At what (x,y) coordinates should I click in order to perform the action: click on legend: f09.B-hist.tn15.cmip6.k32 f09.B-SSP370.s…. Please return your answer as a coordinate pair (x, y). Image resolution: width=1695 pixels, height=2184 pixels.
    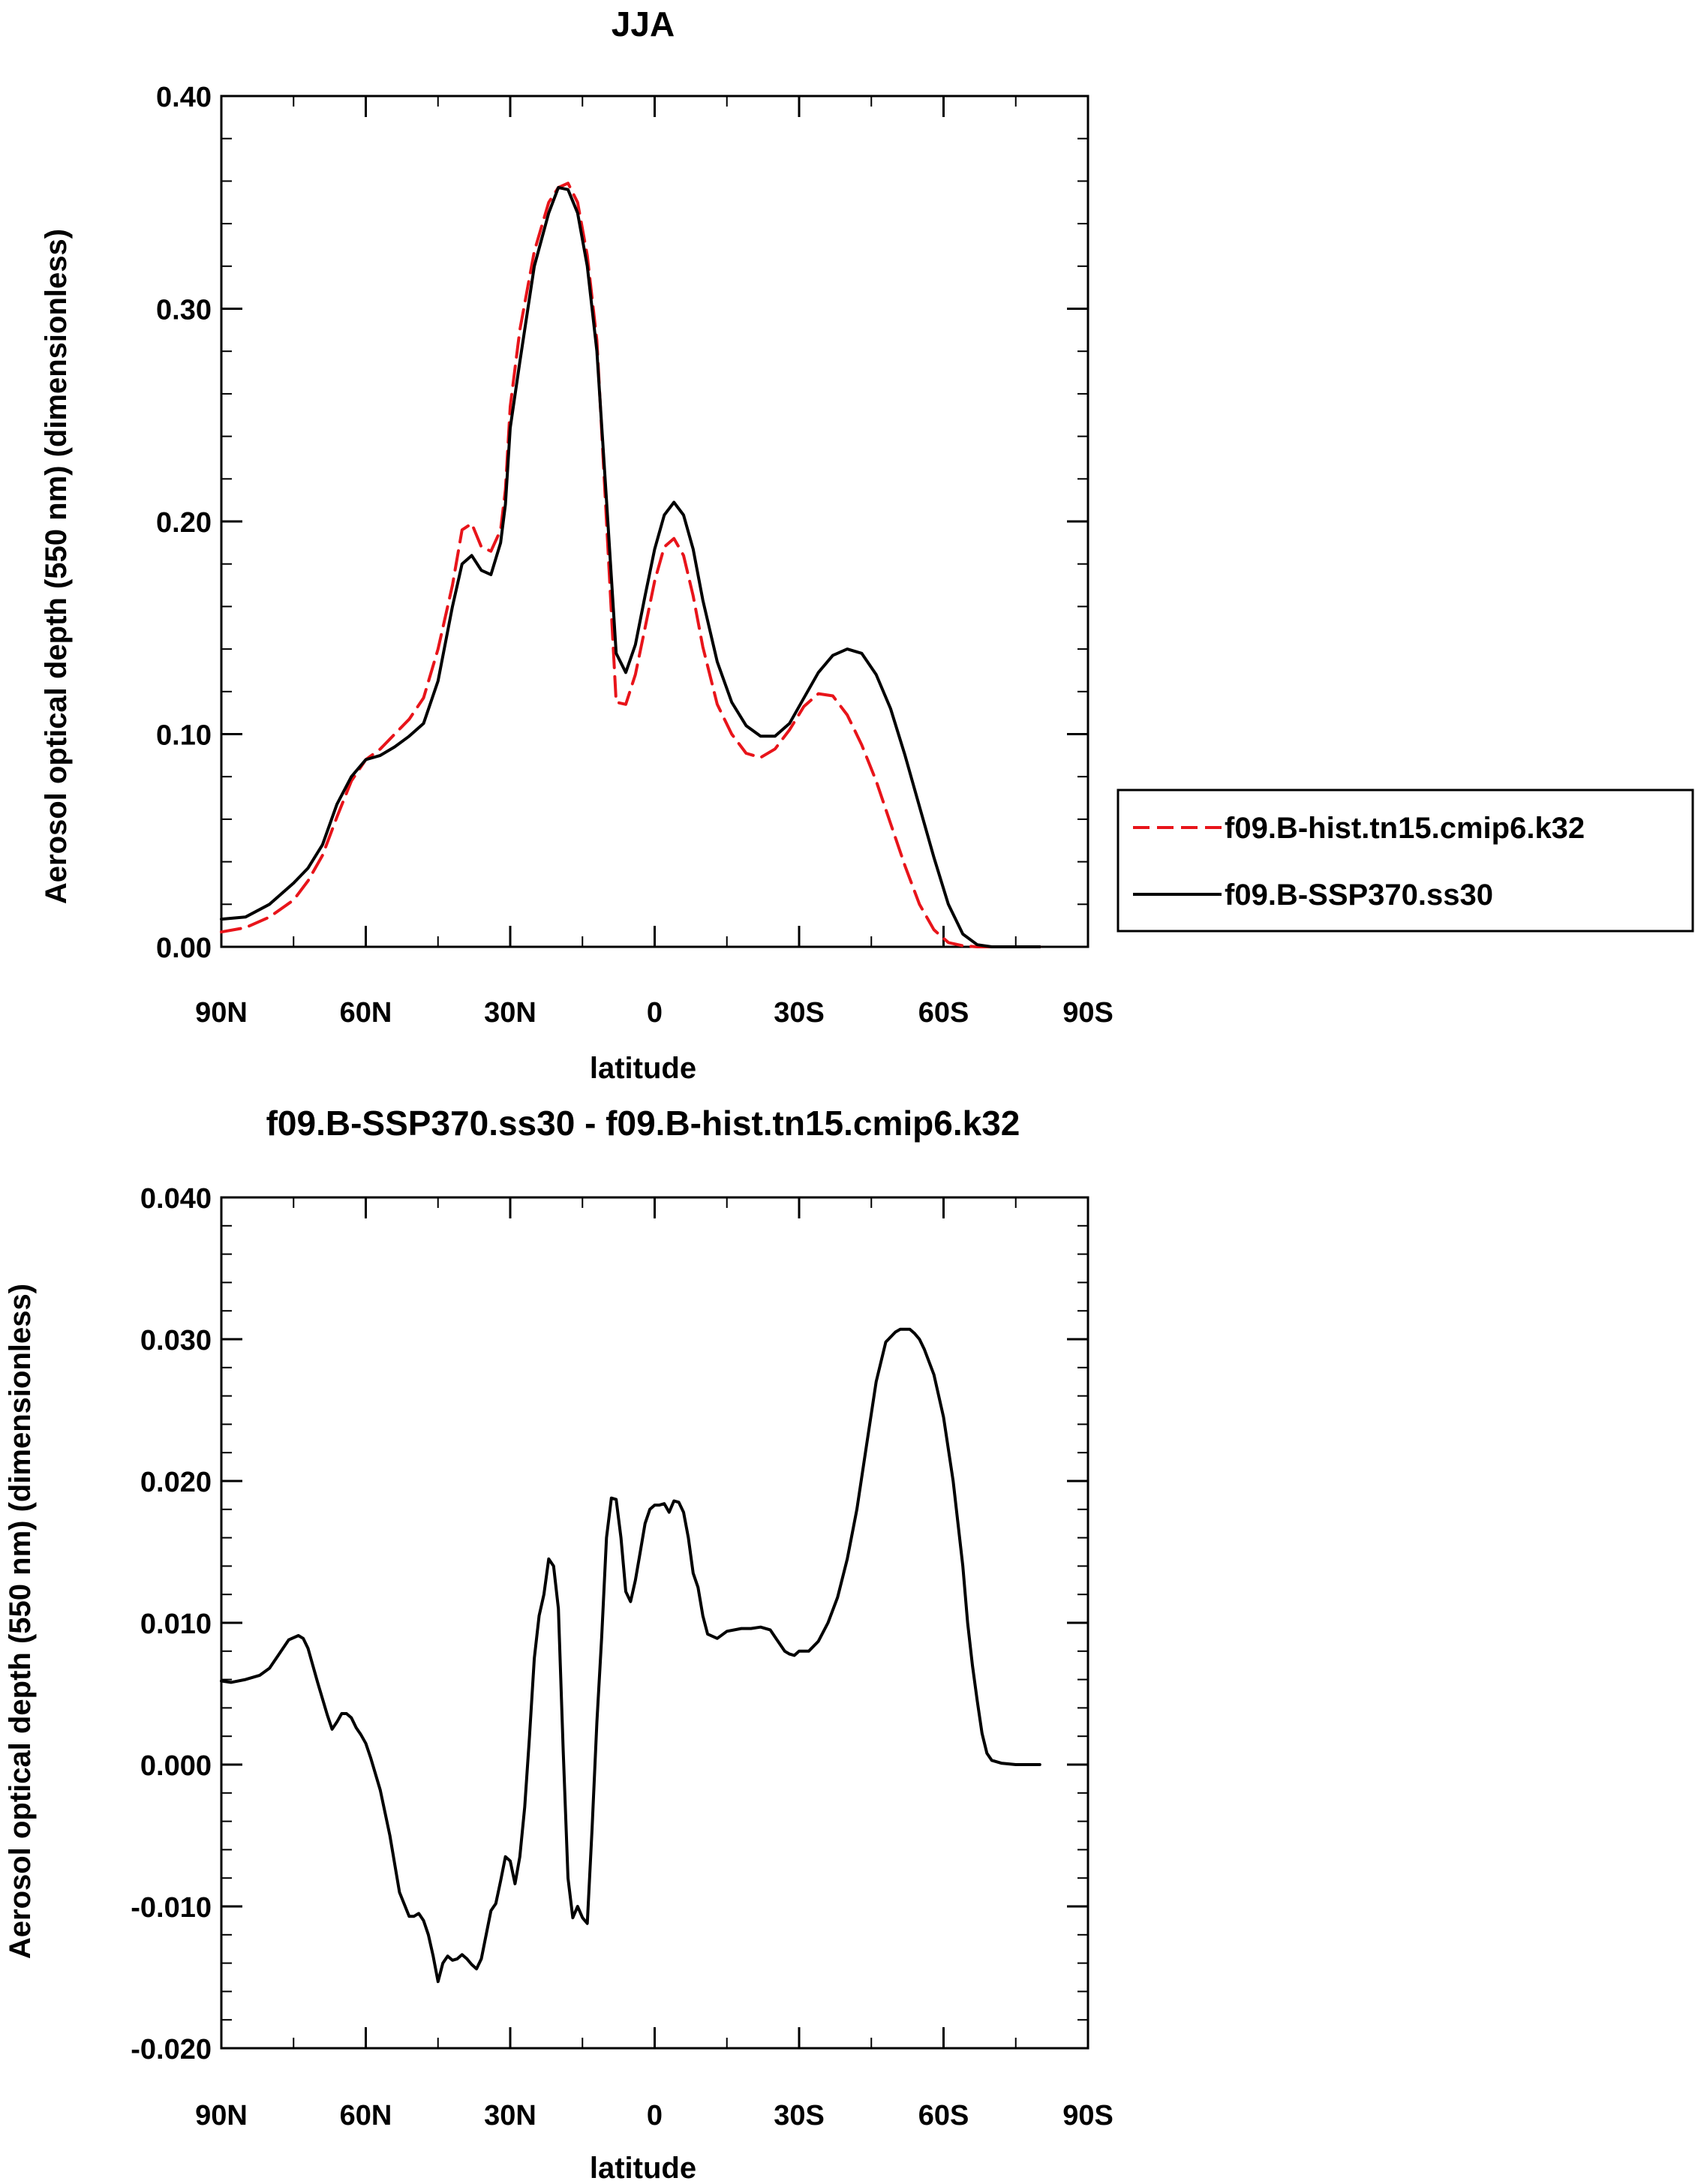
    Looking at the image, I should click on (1405, 861).